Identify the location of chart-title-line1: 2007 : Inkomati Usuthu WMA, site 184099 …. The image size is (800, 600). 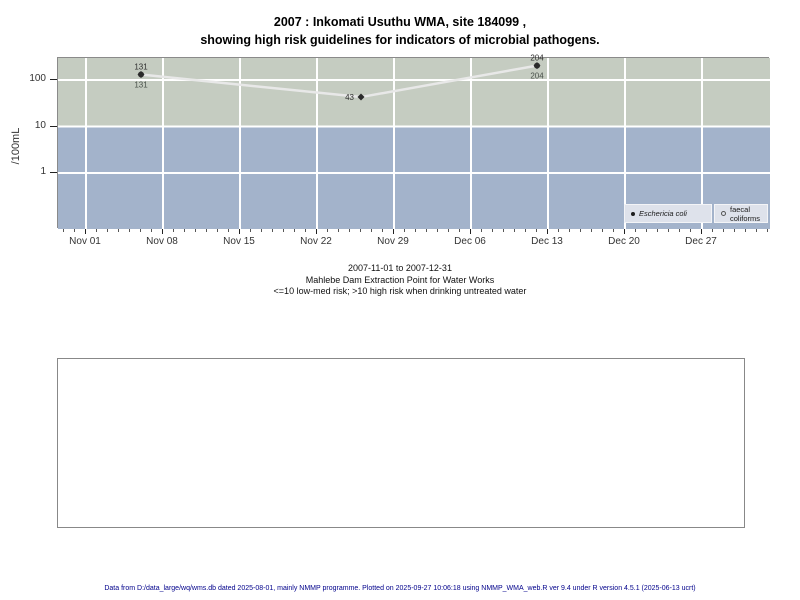
(400, 22).